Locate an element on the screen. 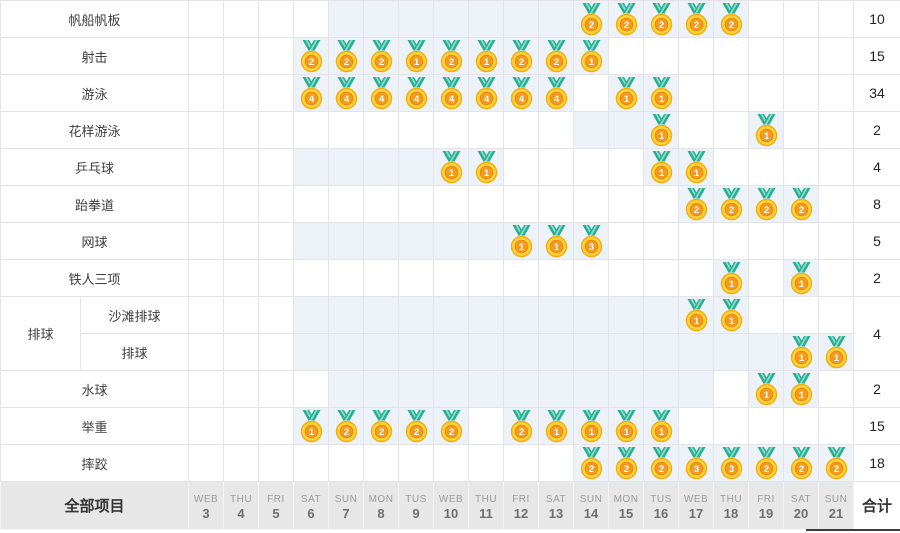  sport-row: 跆拳道 2 2 2 2 8 is located at coordinates (450, 204).